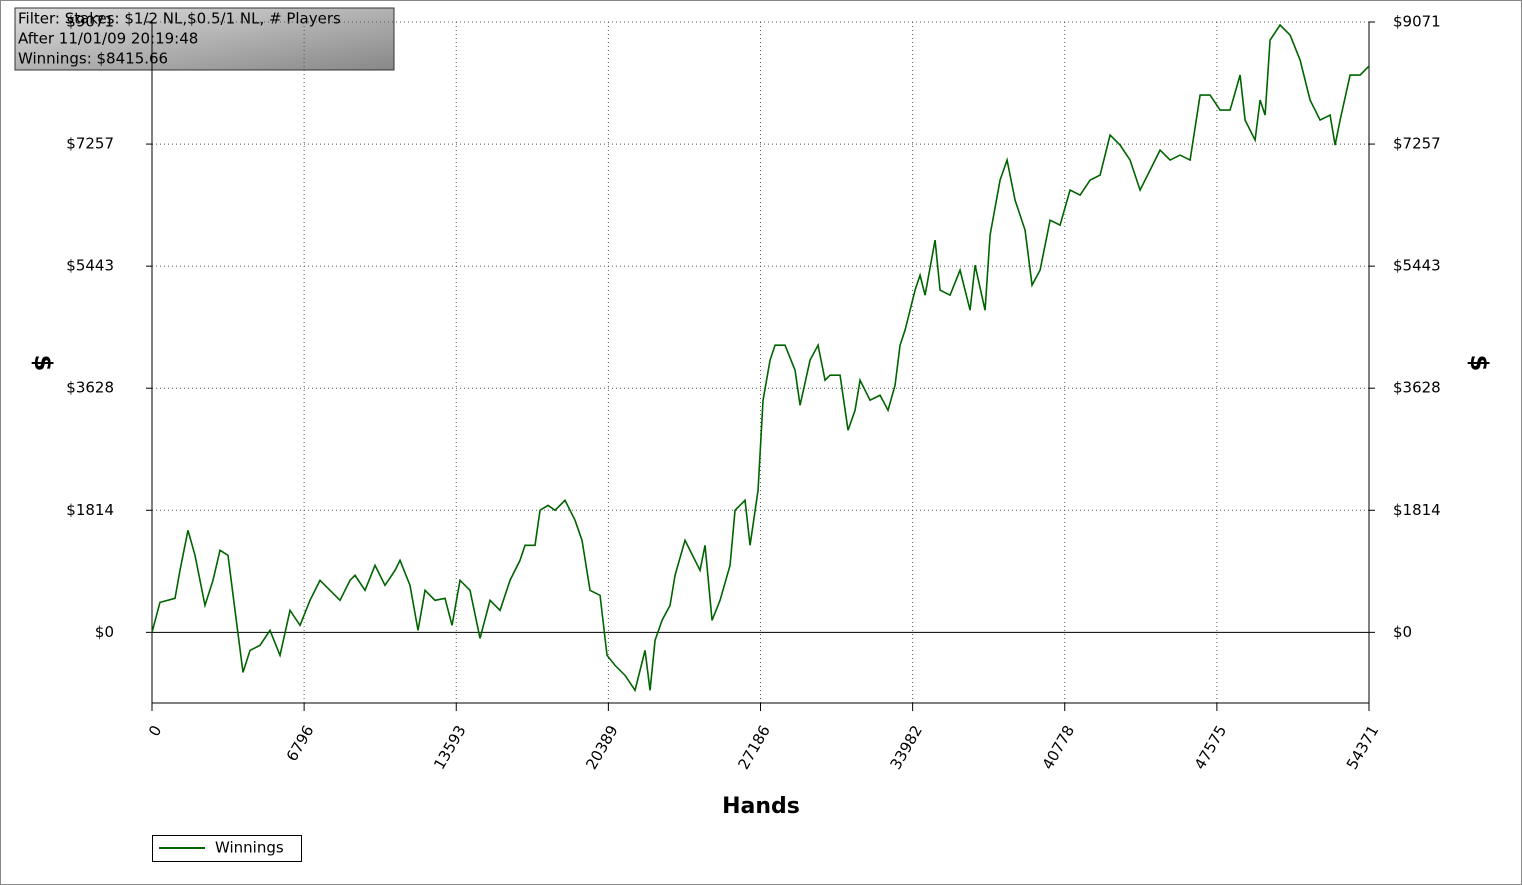 The width and height of the screenshot is (1522, 885). I want to click on legend, so click(227, 848).